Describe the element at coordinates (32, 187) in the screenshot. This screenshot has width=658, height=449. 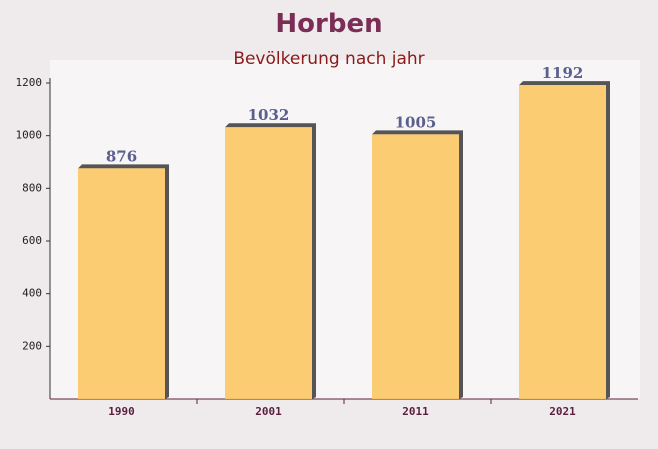
I see `y-tick-label: 800` at that location.